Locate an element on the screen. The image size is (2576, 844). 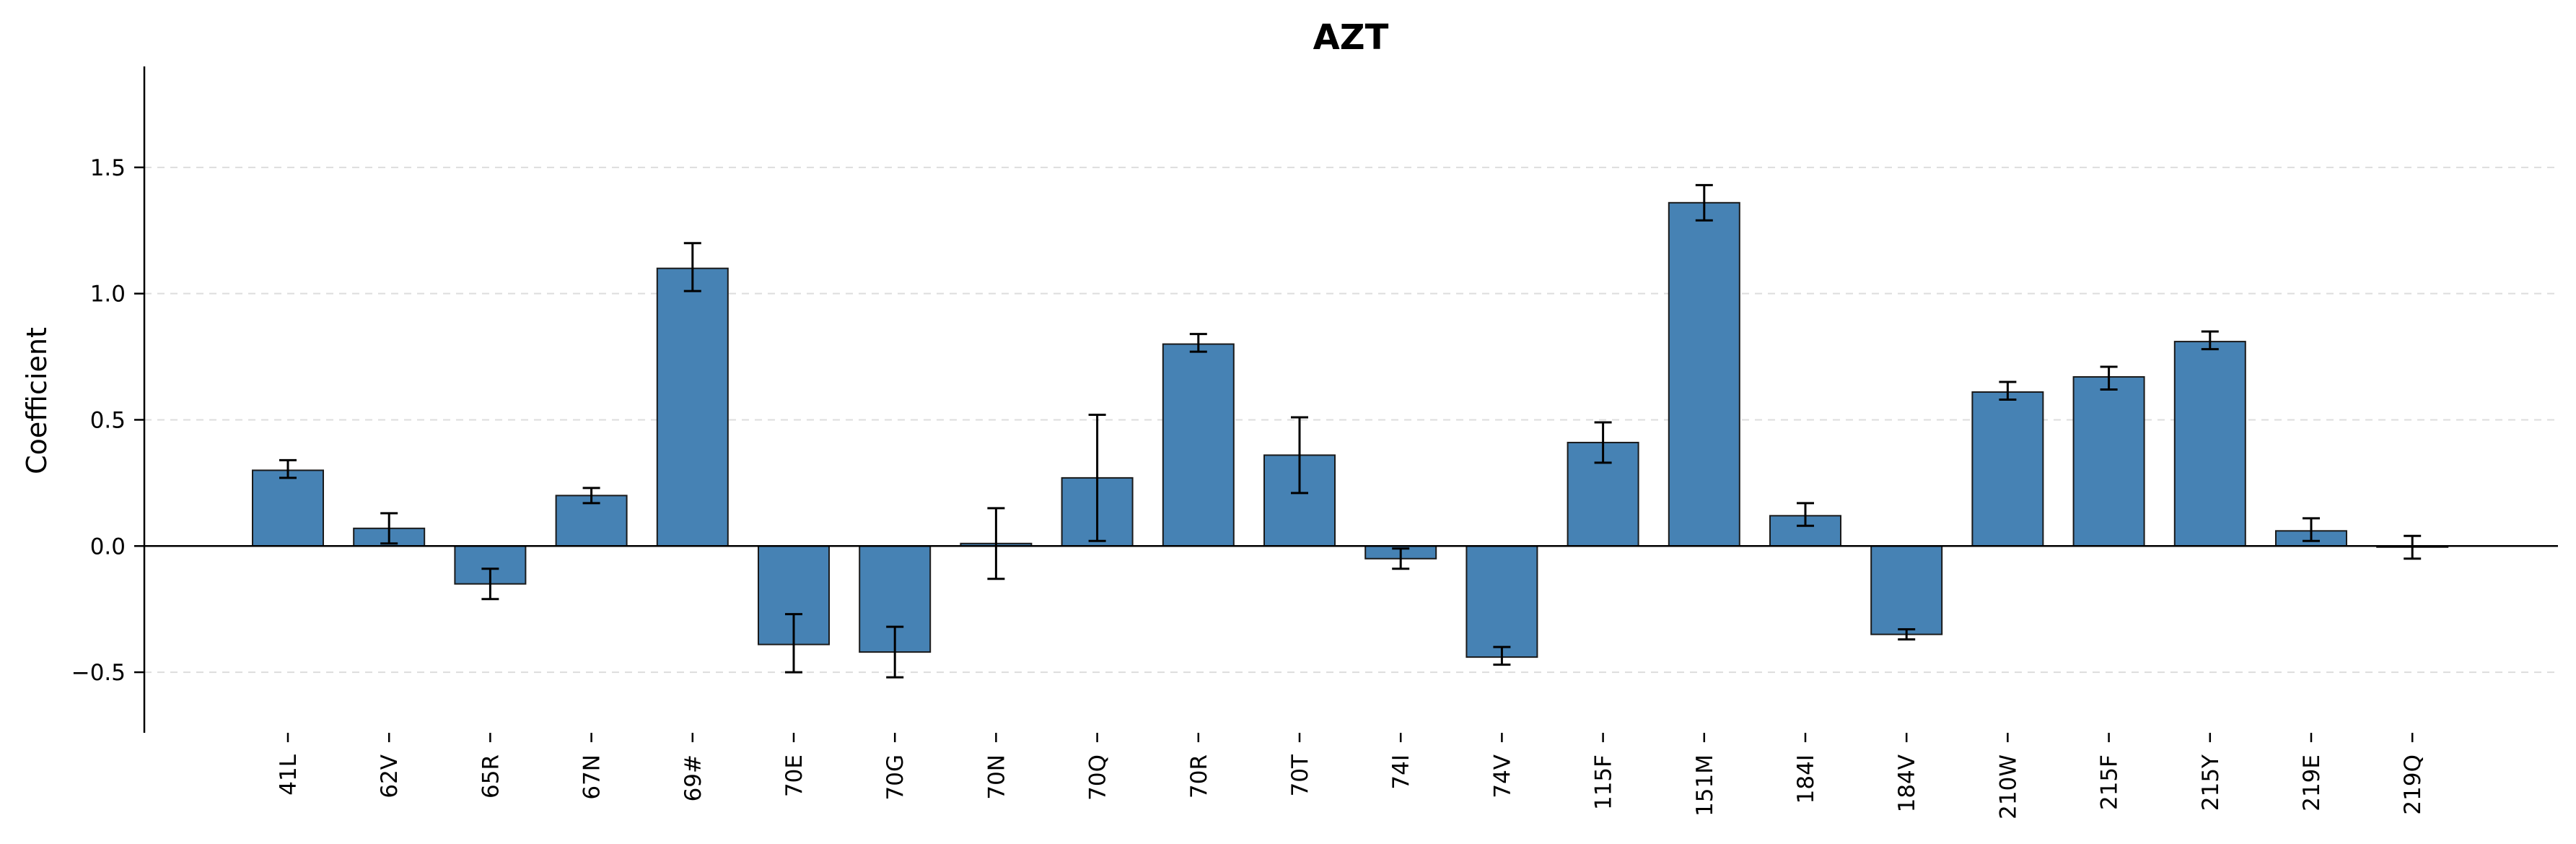
x-tick-label: 70N is located at coordinates (996, 777).